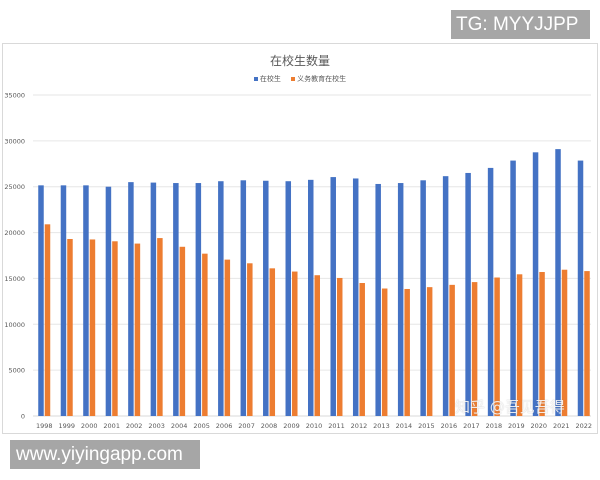  What do you see at coordinates (539, 426) in the screenshot?
I see `x-tick-label: 2020` at bounding box center [539, 426].